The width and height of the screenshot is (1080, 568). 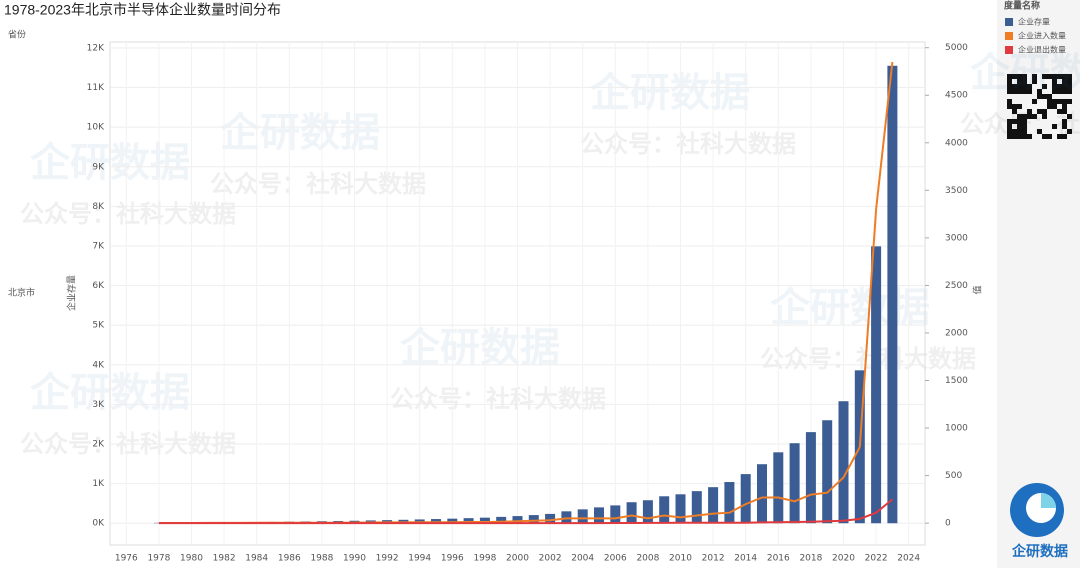 What do you see at coordinates (98, 207) in the screenshot?
I see `y-tick-label: 8K` at bounding box center [98, 207].